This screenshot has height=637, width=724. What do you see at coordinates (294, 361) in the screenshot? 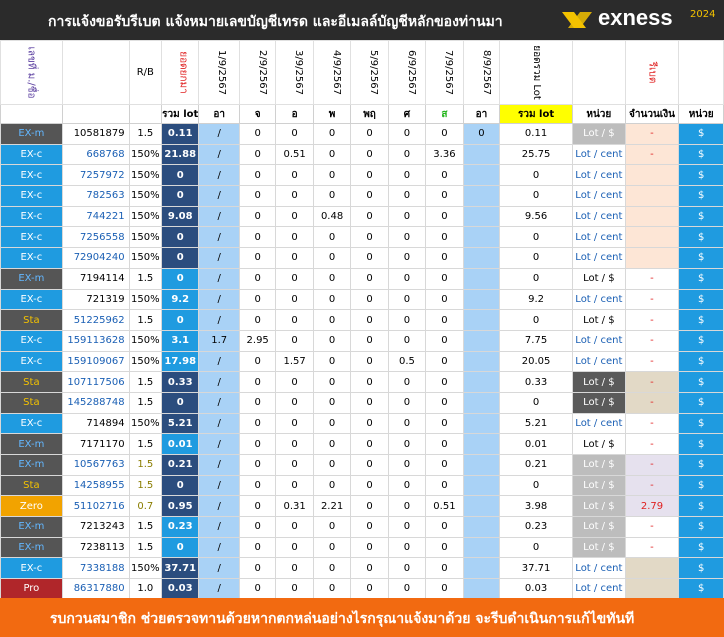
I see `day-value: 1.57` at bounding box center [294, 361].